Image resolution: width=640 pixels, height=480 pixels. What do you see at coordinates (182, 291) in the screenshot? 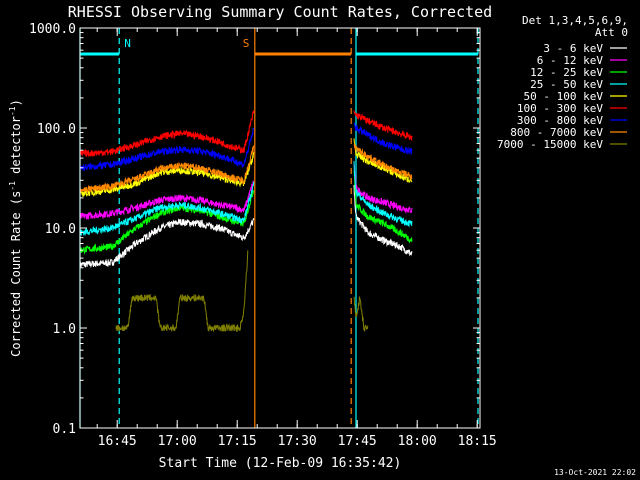
I see `series-8-seg1` at bounding box center [182, 291].